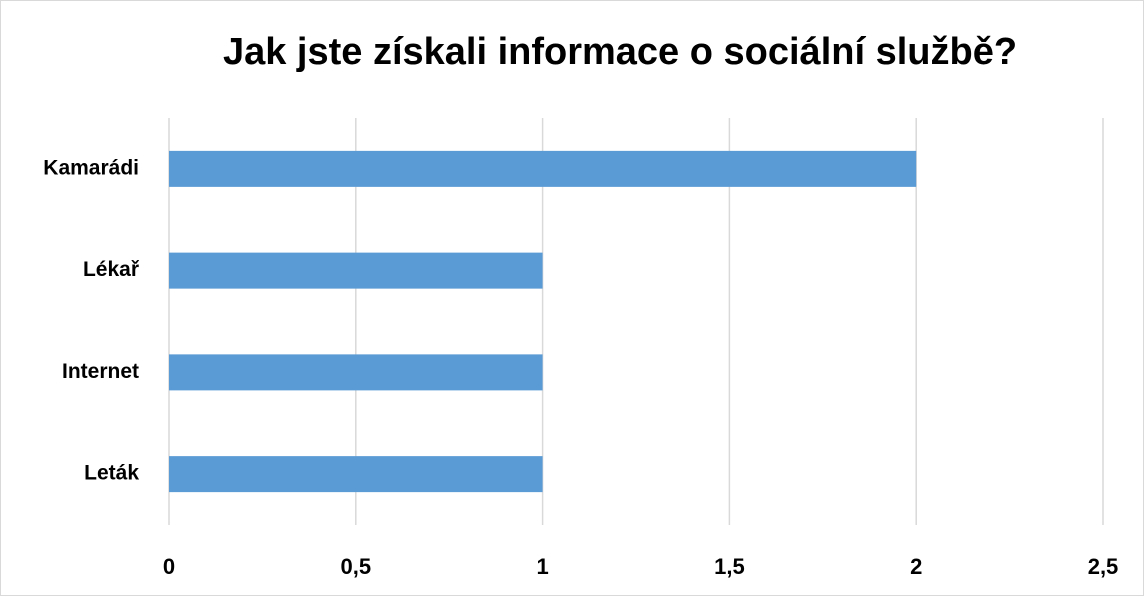 The image size is (1144, 596). I want to click on x-tick-label: 0,5, so click(356, 566).